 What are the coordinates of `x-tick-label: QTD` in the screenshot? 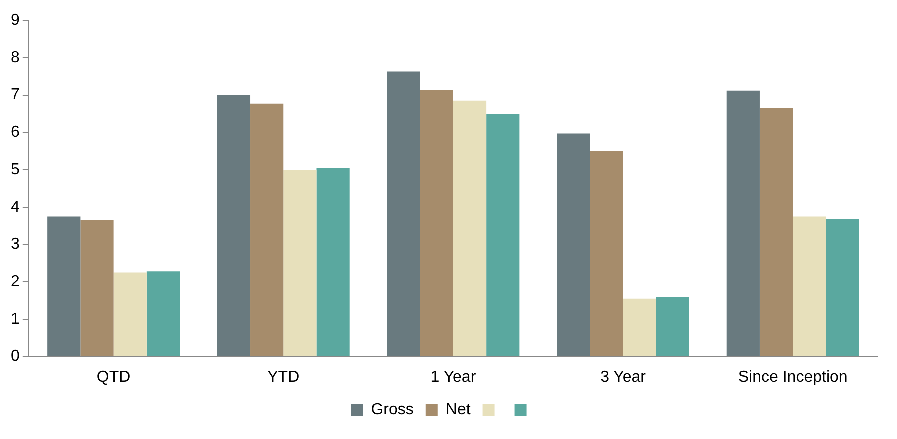 It's located at (113, 377).